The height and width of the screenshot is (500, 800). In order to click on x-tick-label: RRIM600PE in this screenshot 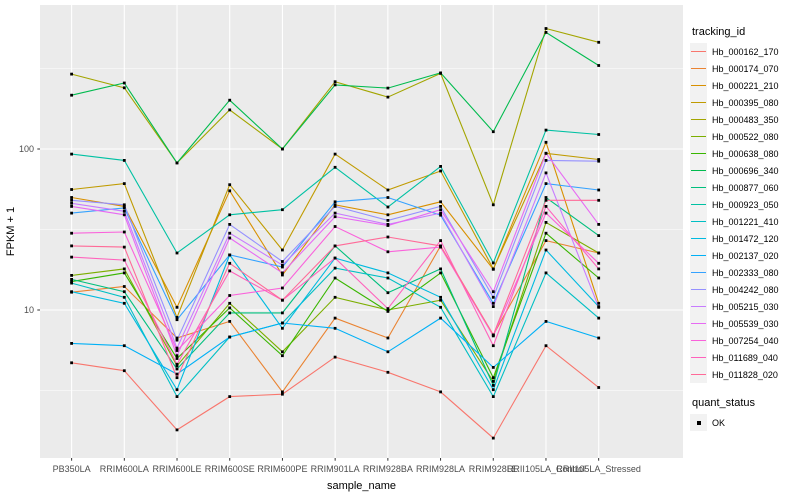, I will do `click(282, 469)`.